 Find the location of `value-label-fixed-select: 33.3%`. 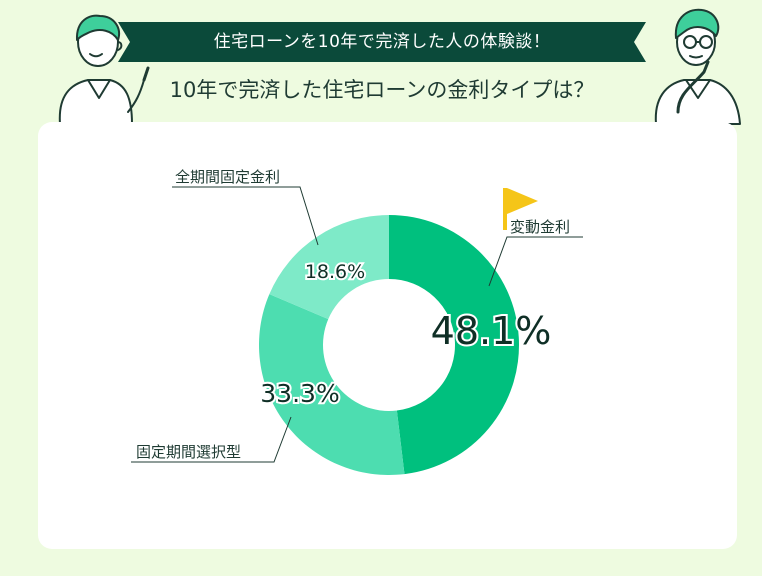

value-label-fixed-select: 33.3% is located at coordinates (299, 393).